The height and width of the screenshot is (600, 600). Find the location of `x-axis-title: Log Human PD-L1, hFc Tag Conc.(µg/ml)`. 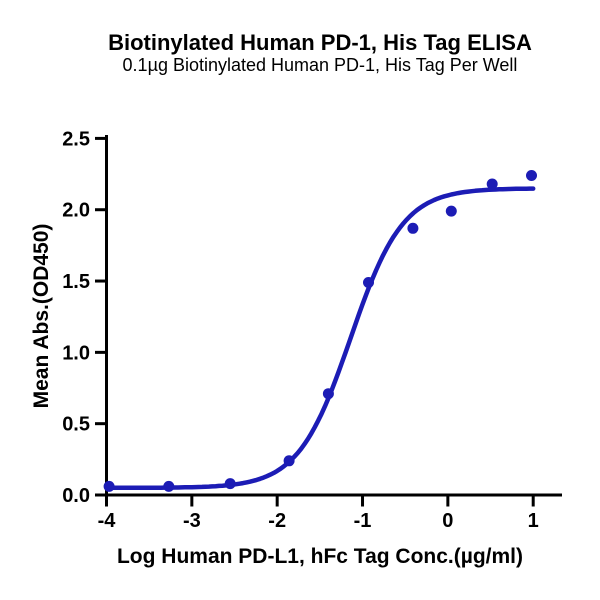

x-axis-title: Log Human PD-L1, hFc Tag Conc.(µg/ml) is located at coordinates (320, 556).